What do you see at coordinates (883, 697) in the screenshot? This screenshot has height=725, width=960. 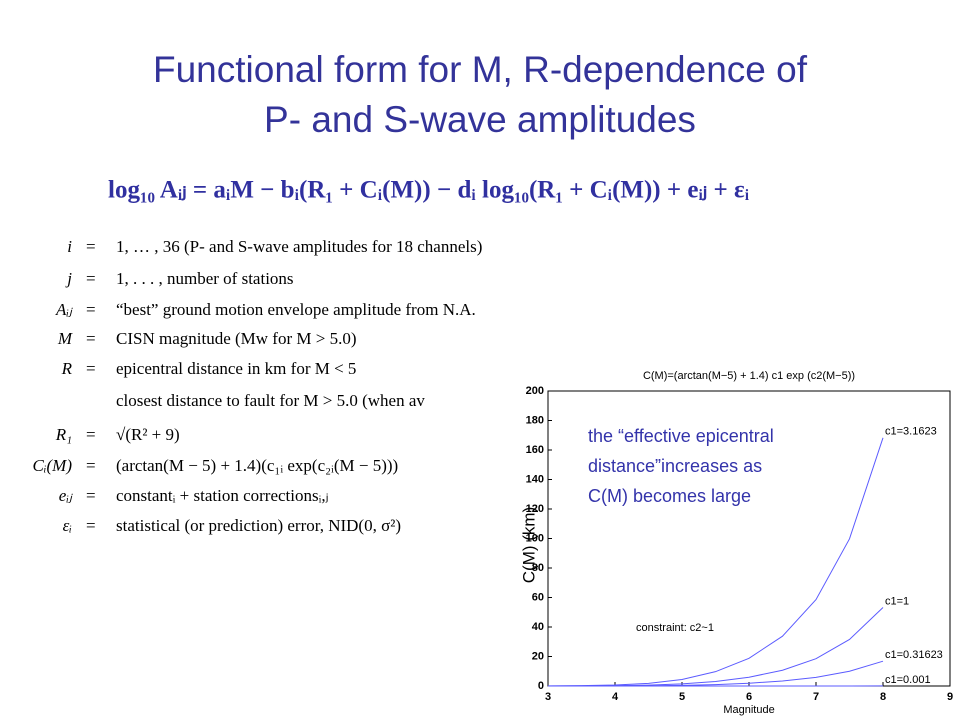 I see `x-tick-label: 8` at bounding box center [883, 697].